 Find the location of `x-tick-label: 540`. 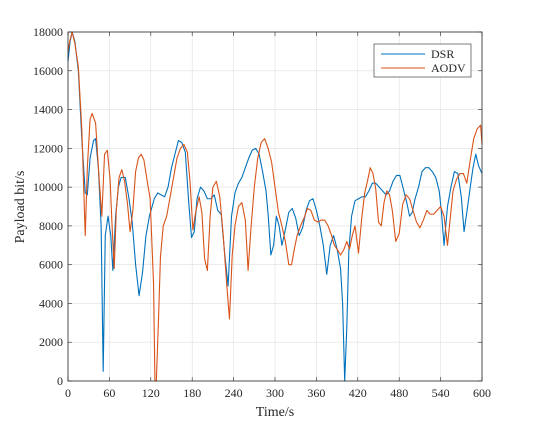

x-tick-label: 540 is located at coordinates (441, 393).